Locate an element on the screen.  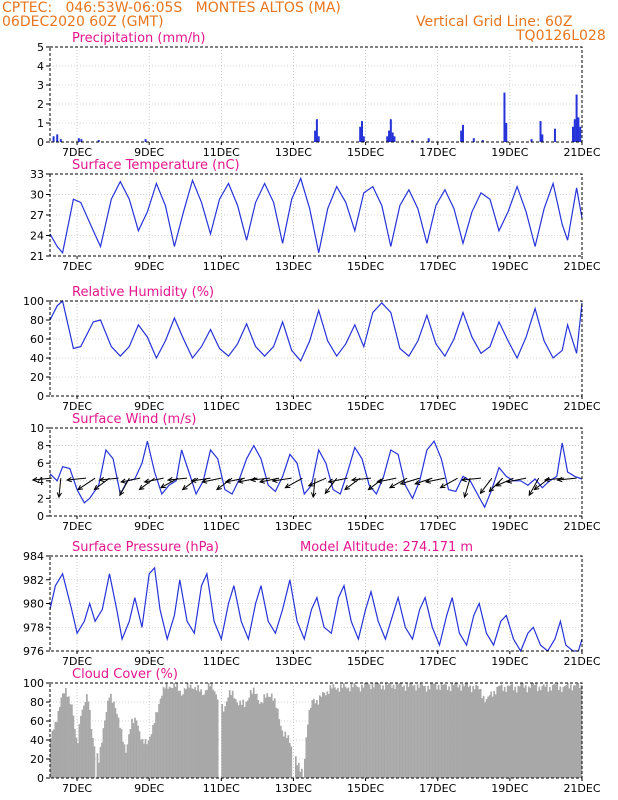
x-tick-label: 15DEC is located at coordinates (365, 661).